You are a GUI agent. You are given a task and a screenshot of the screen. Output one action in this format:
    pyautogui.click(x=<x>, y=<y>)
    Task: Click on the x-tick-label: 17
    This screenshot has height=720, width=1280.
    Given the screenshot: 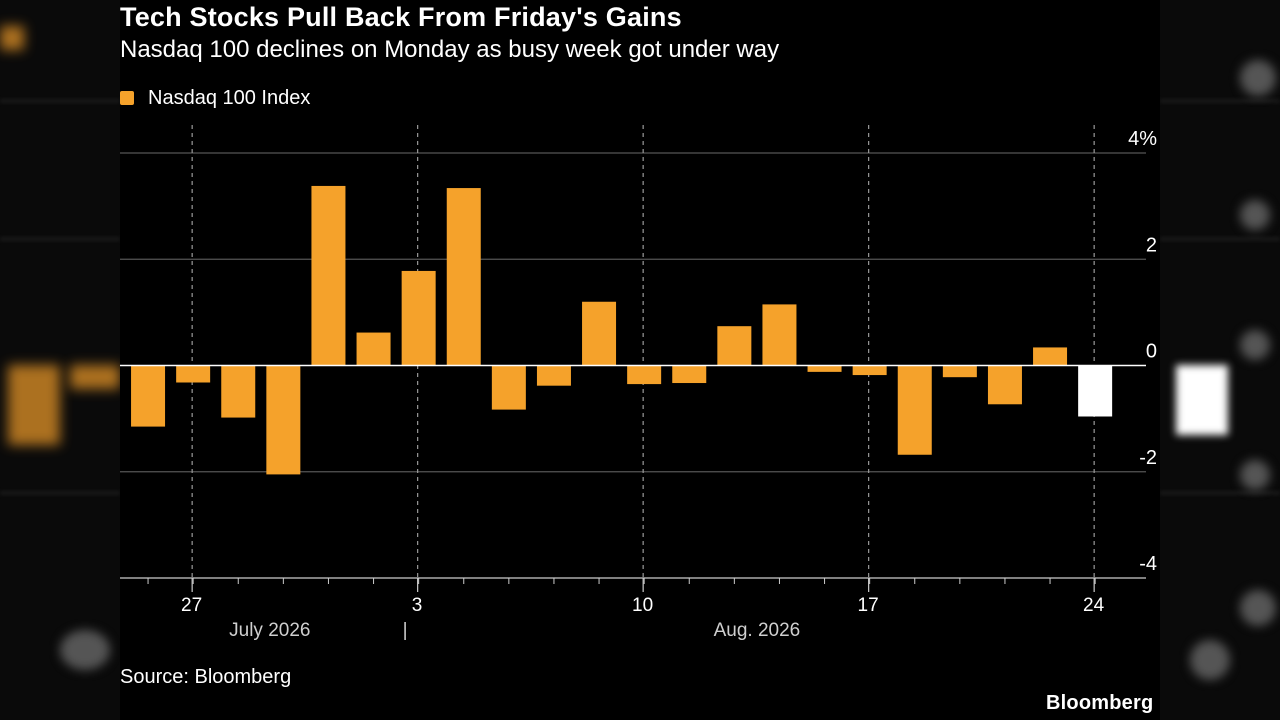 What is the action you would take?
    pyautogui.click(x=868, y=605)
    